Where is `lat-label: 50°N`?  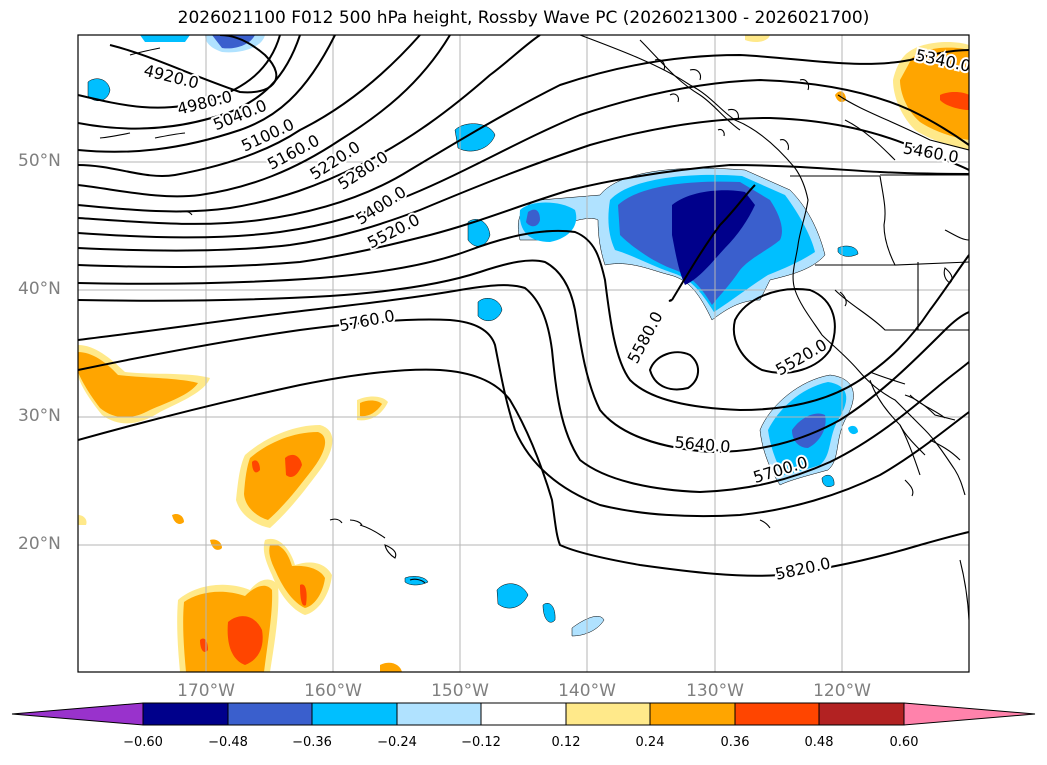
lat-label: 50°N is located at coordinates (39, 161).